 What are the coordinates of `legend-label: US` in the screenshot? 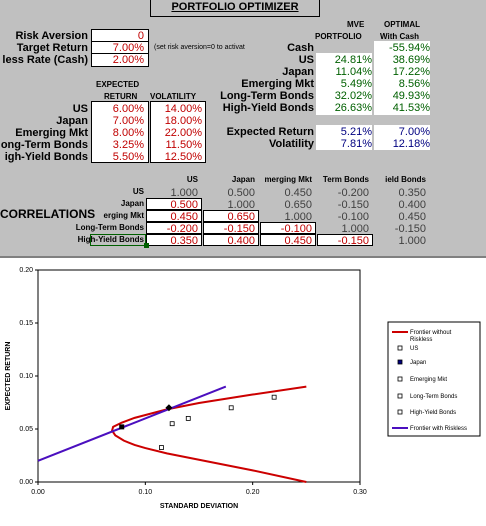 It's located at (414, 349).